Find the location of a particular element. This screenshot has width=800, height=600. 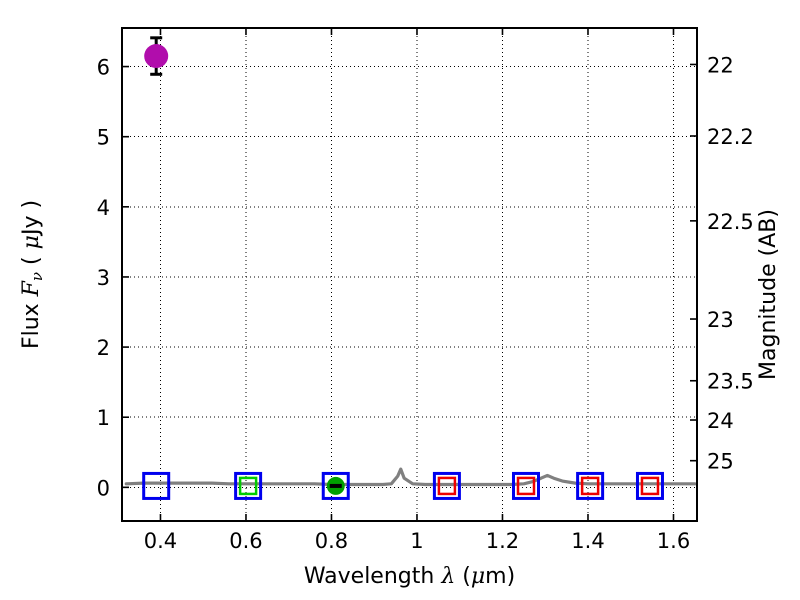

marker-model-green is located at coordinates (248, 486).